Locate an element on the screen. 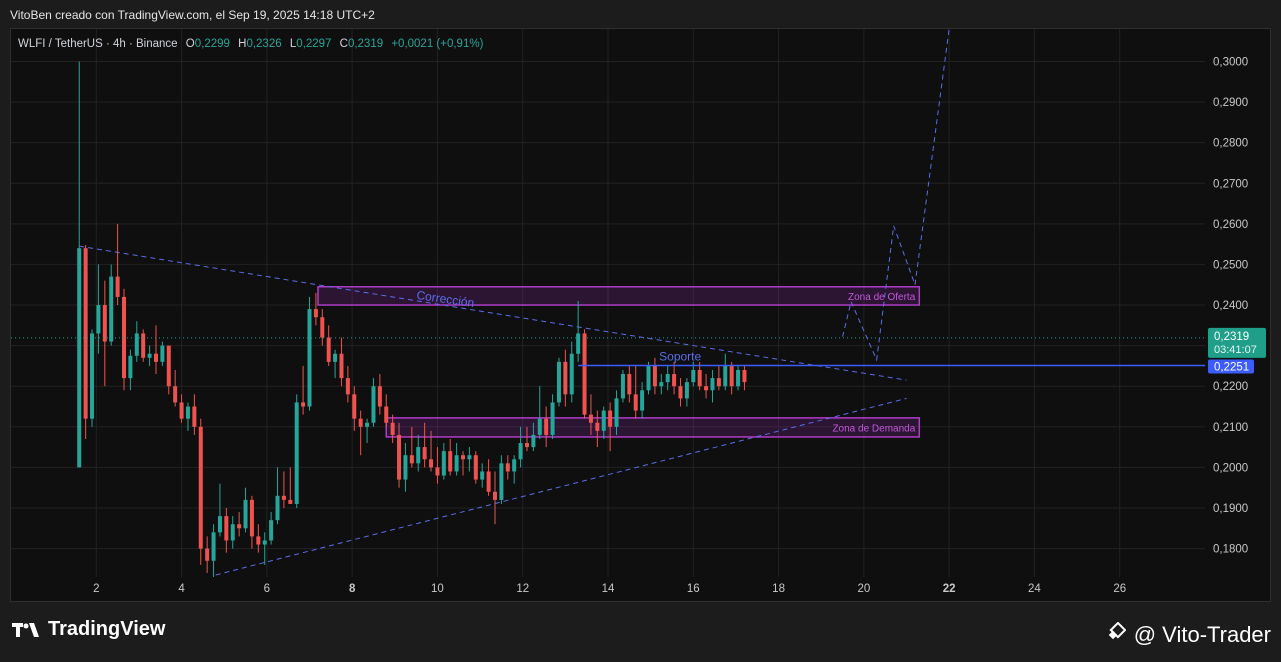  y-tick-label: 0,2800 is located at coordinates (1230, 144).